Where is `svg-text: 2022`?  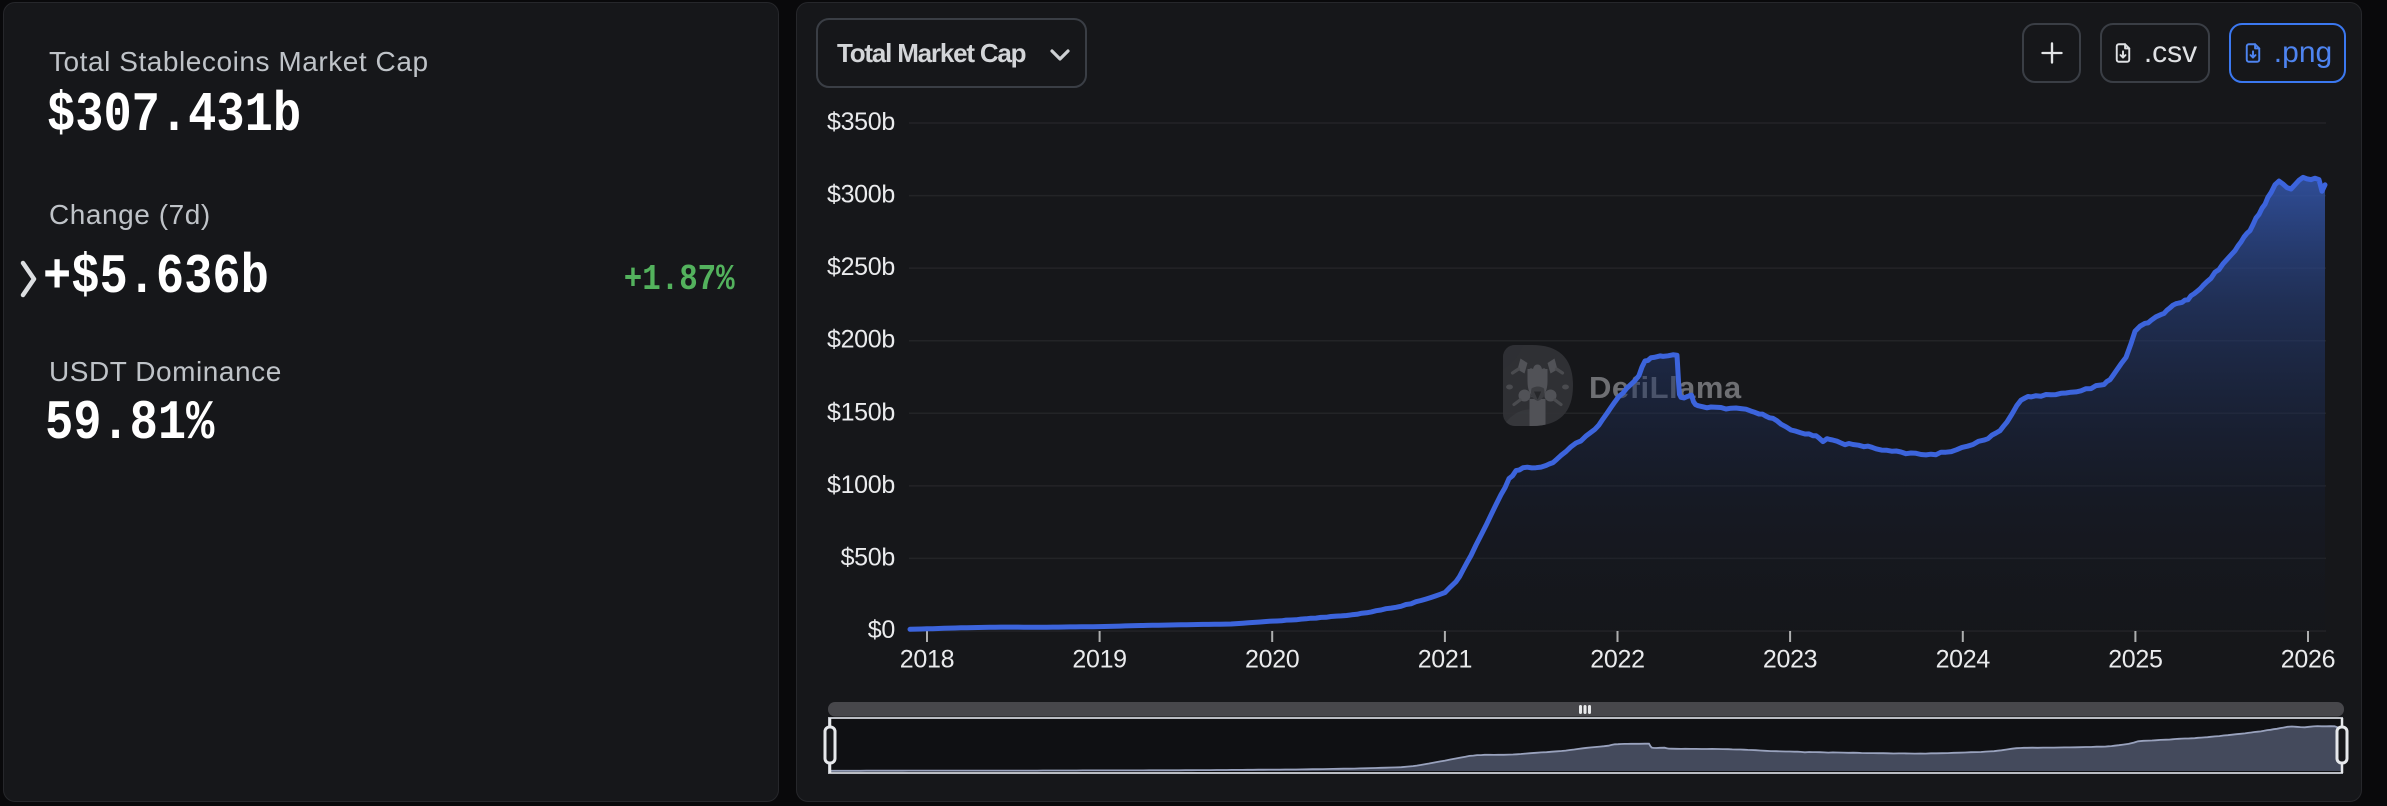 svg-text: 2022 is located at coordinates (1617, 660).